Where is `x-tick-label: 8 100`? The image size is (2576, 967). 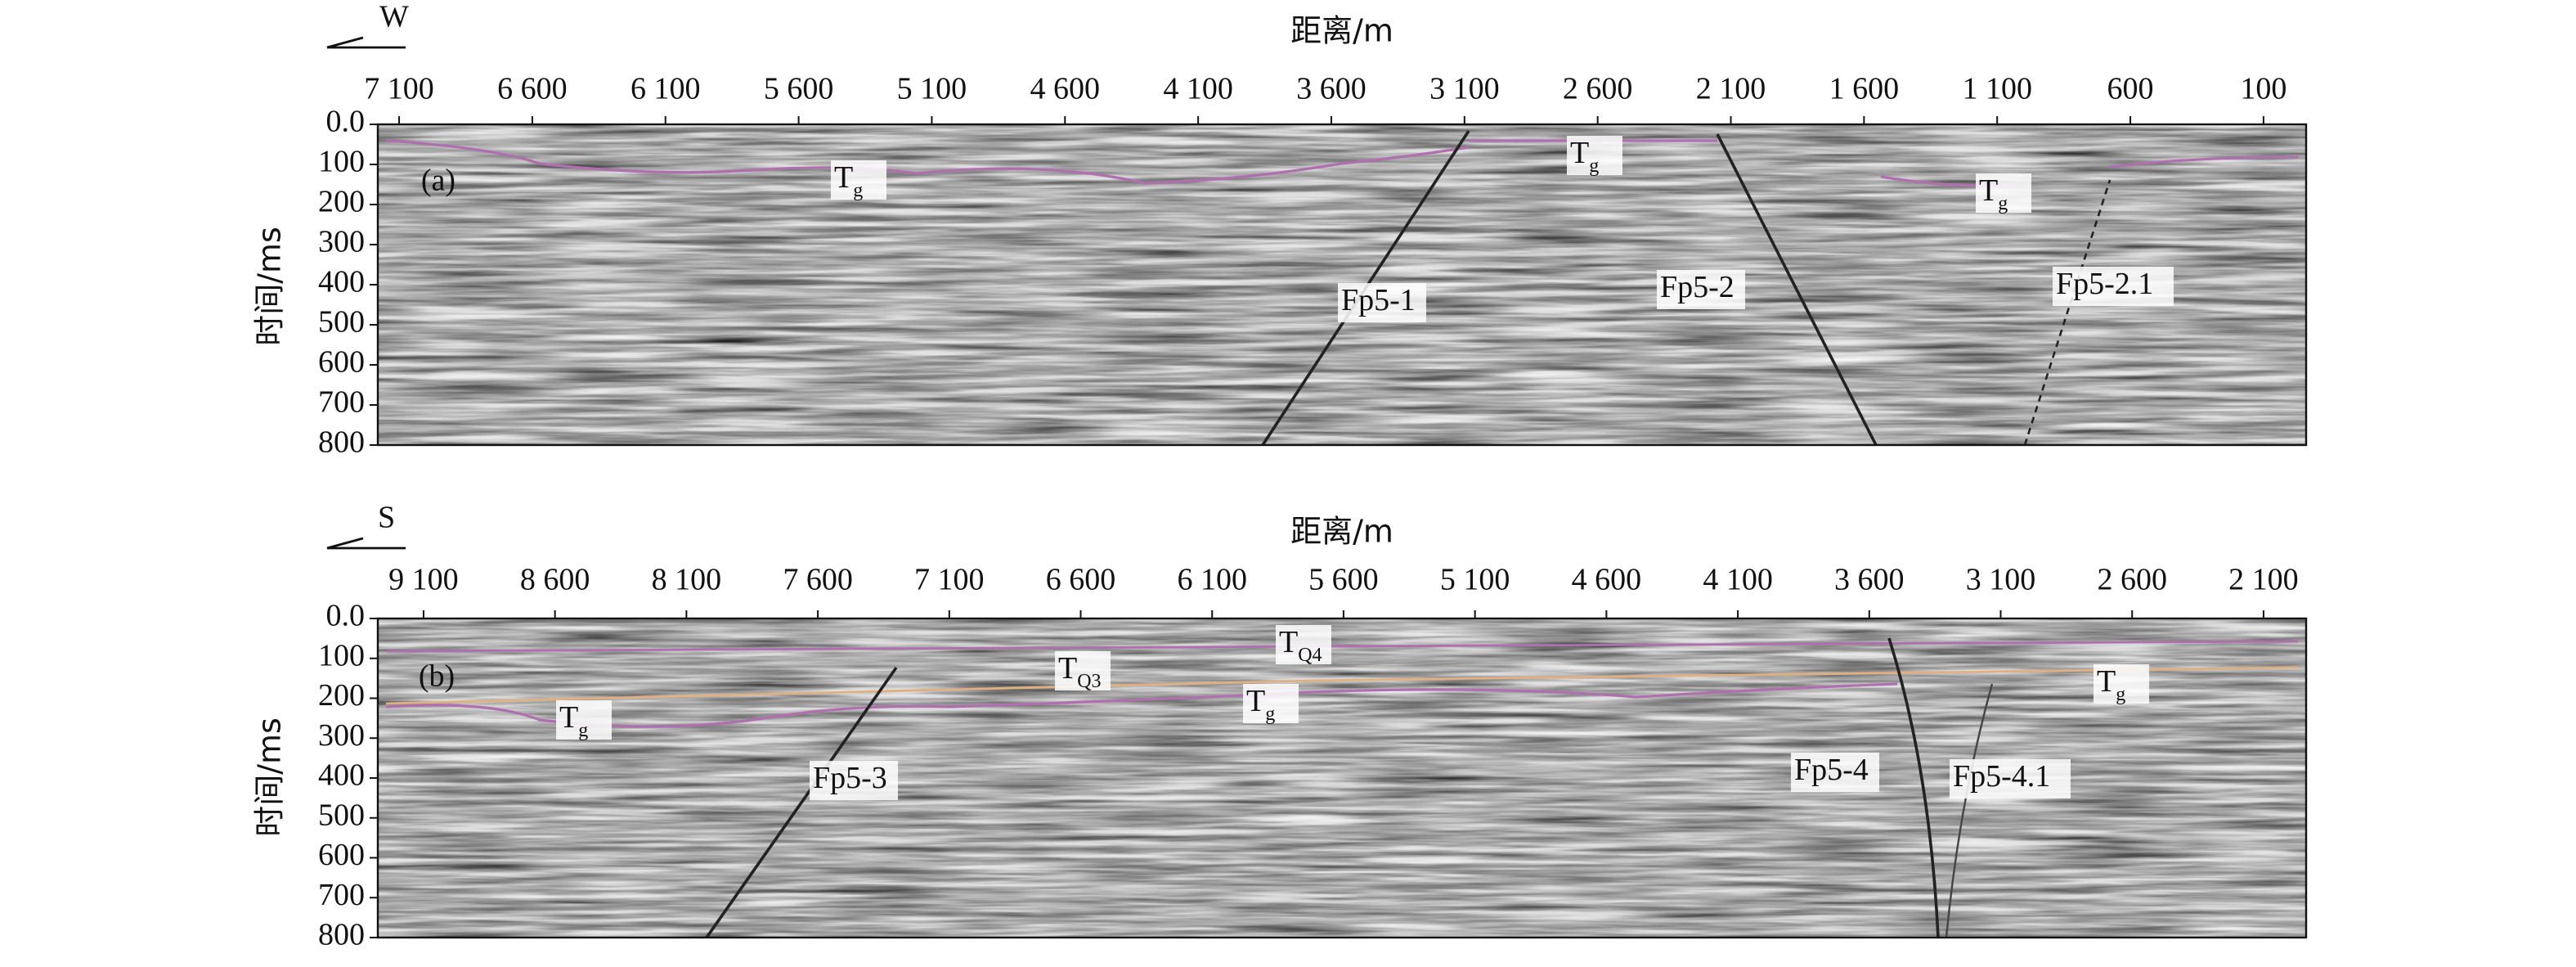 x-tick-label: 8 100 is located at coordinates (687, 580).